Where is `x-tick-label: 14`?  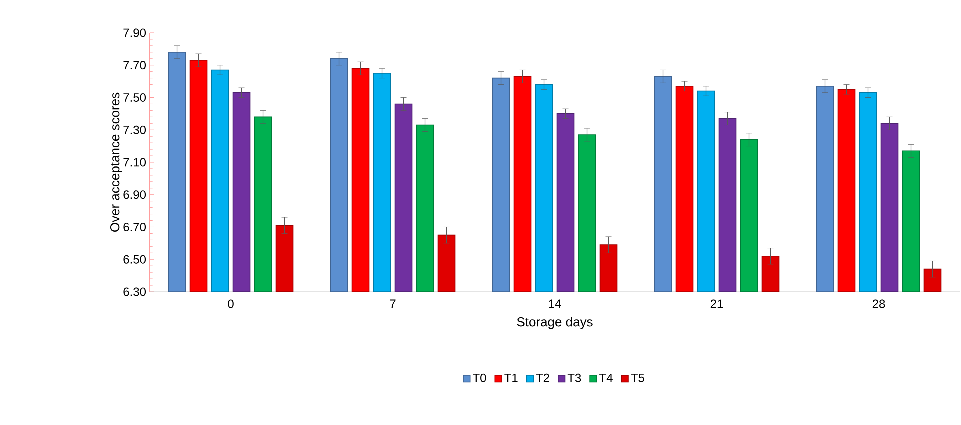
x-tick-label: 14 is located at coordinates (555, 304).